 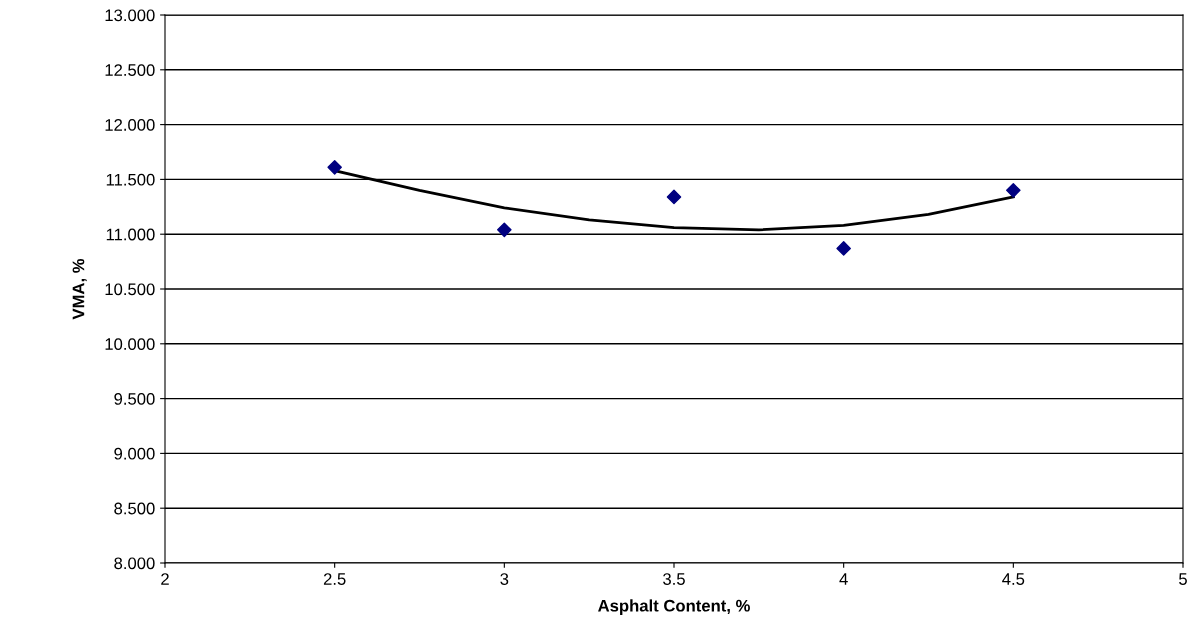 I want to click on y-tick-label: 11.000, so click(x=130, y=234).